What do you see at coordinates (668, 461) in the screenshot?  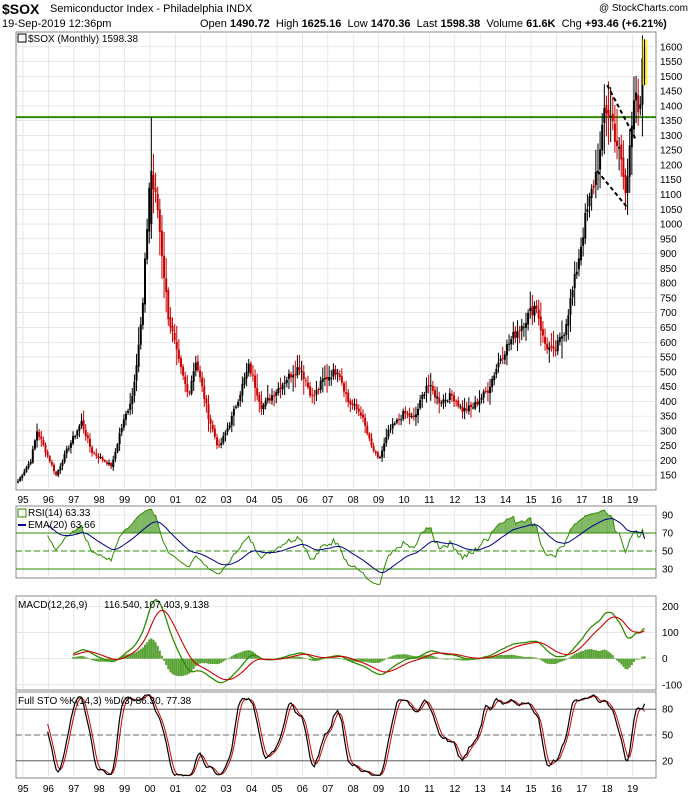 I see `price-y-tick-200: 200` at bounding box center [668, 461].